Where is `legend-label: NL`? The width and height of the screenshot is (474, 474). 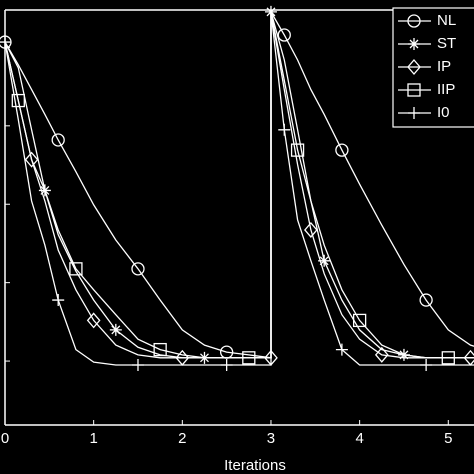
legend-label: NL is located at coordinates (446, 20).